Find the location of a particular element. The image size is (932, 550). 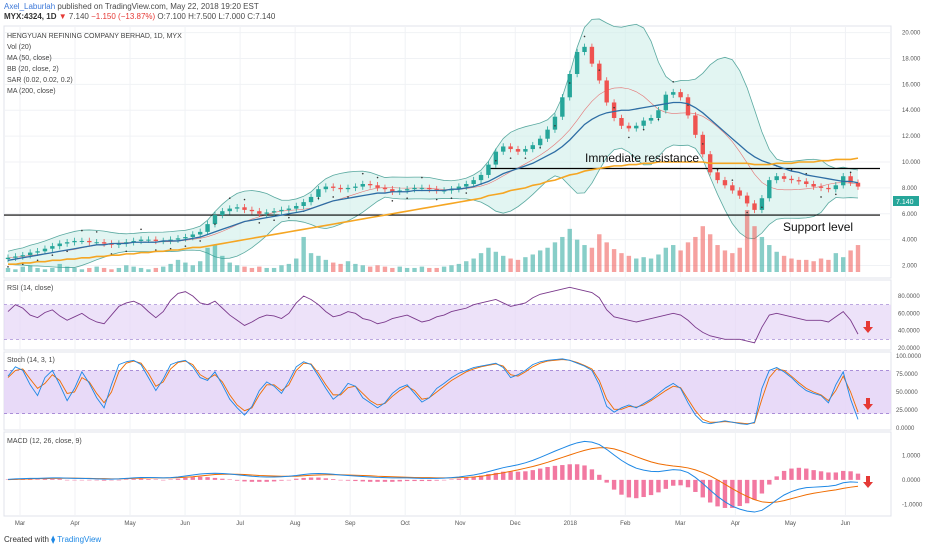

author-link: Axel_Laburlah is located at coordinates (30, 6).